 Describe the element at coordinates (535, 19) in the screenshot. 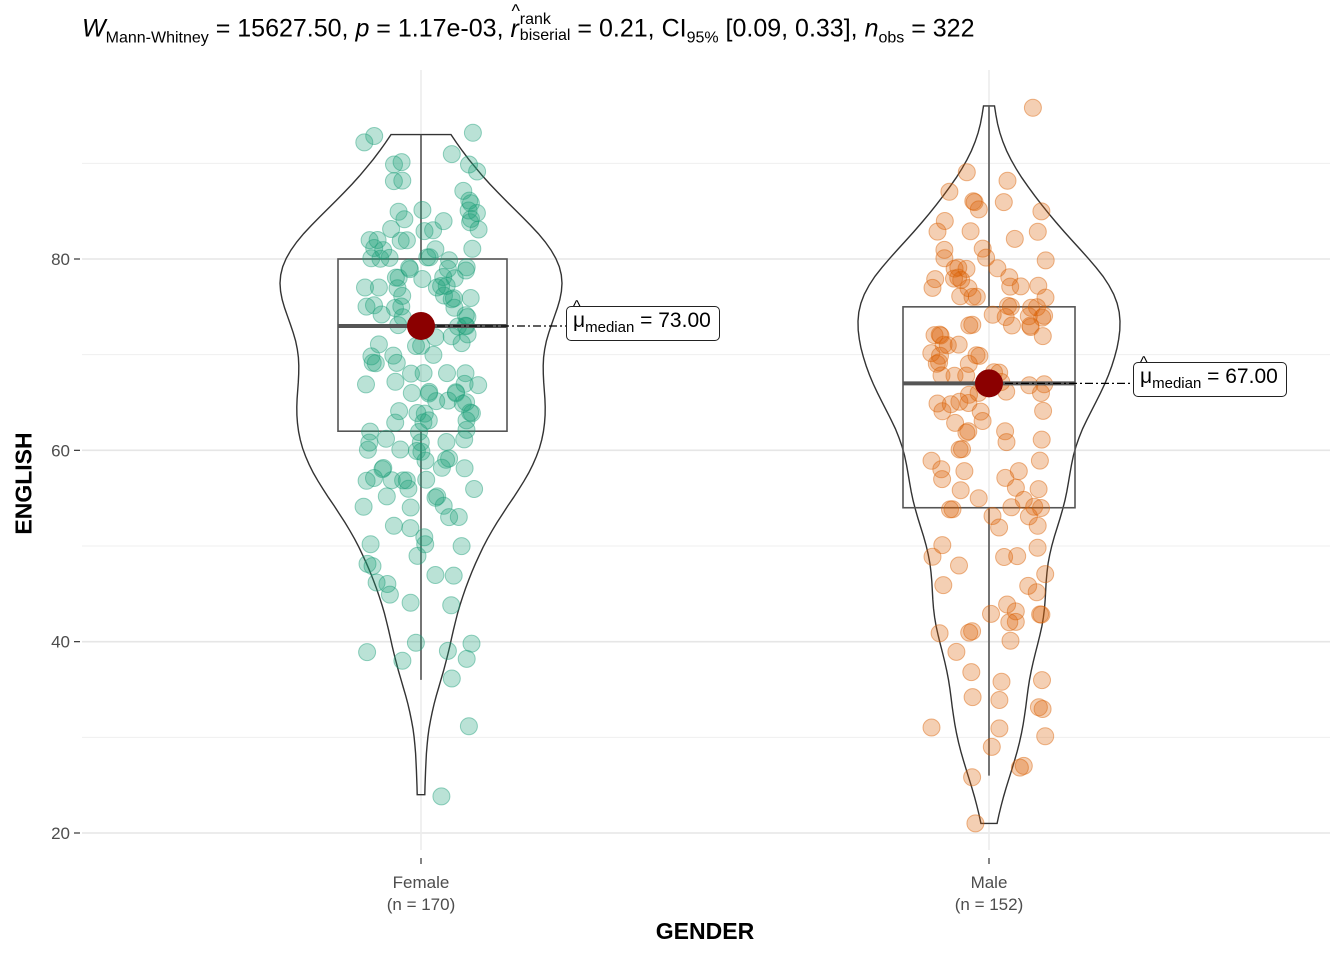

I see `title-effsize-superscript: rank` at that location.